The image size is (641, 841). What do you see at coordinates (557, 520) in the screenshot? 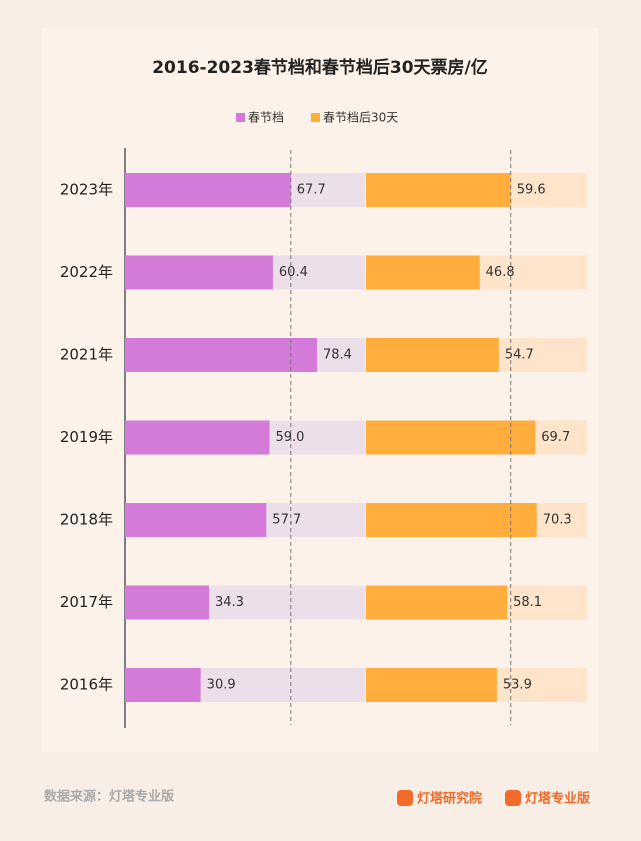
I see `value-label: 70.3` at bounding box center [557, 520].